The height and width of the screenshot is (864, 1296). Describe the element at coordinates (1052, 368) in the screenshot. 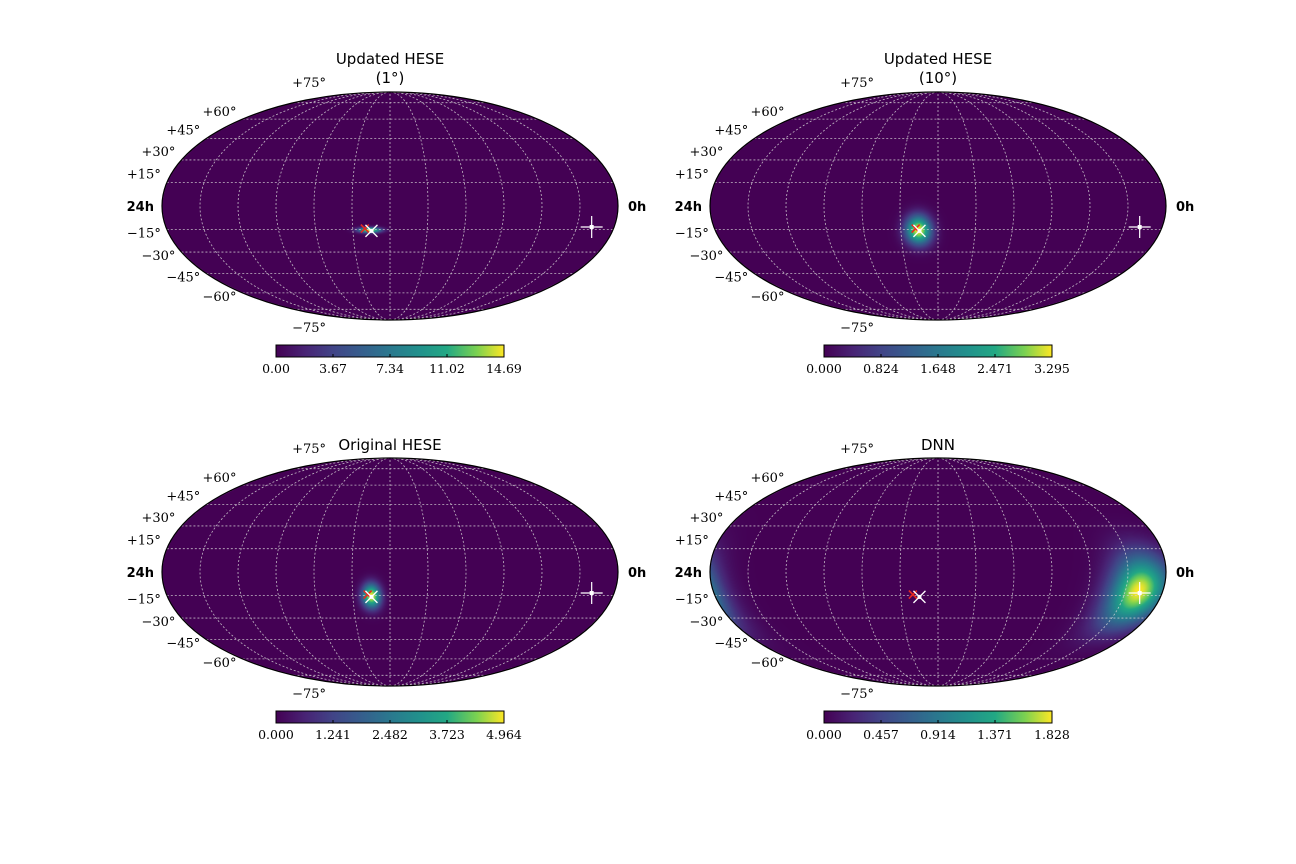

I see `colorbar-tick-label: 3.295` at that location.